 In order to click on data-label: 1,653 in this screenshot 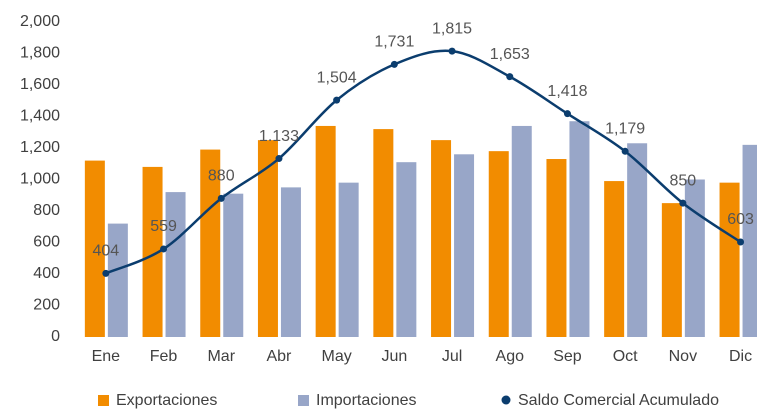, I will do `click(510, 54)`.